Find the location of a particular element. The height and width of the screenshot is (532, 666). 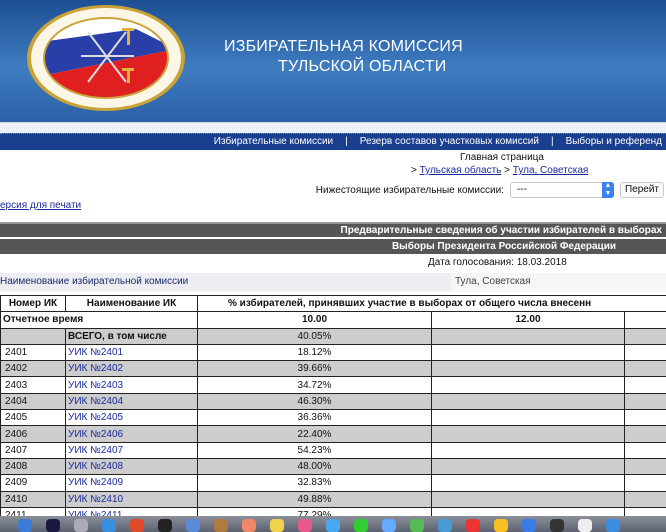

row-name-link: УИК №2402 is located at coordinates (131, 369).